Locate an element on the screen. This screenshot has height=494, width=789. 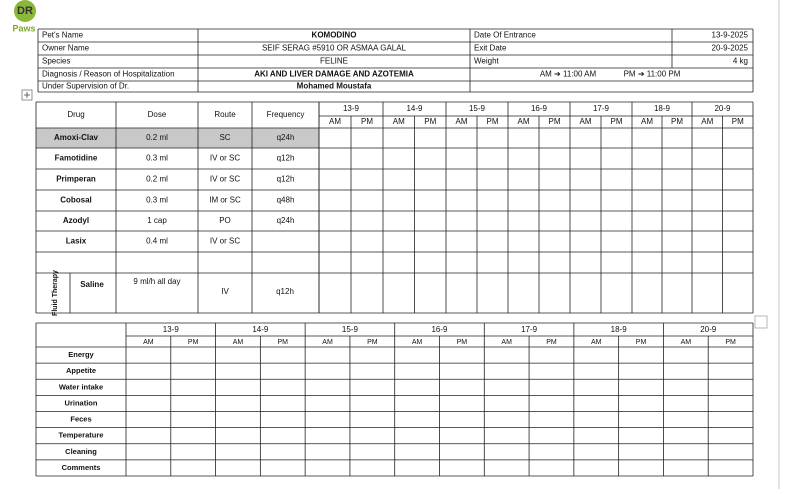
logo-text: DR is located at coordinates (25, 11).